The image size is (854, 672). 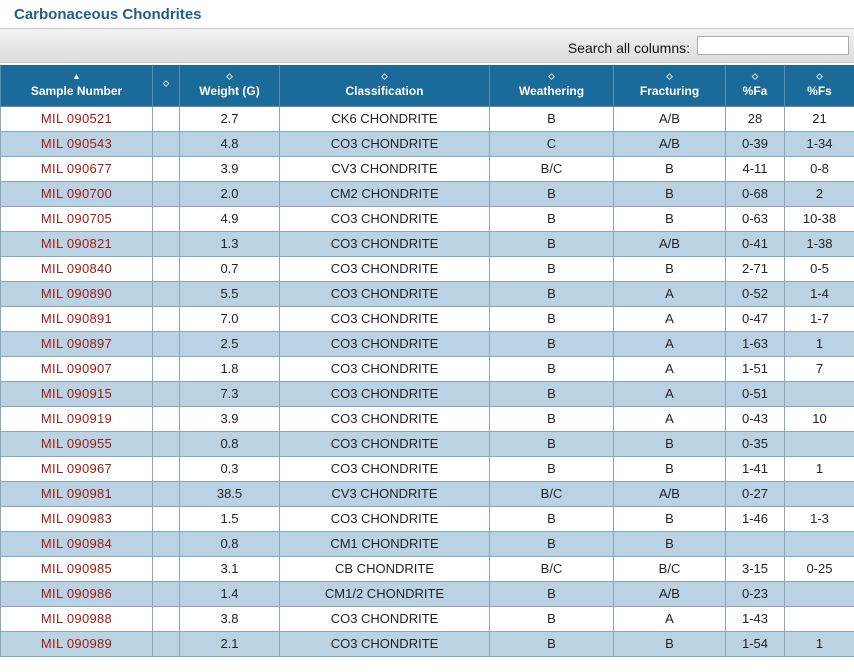 What do you see at coordinates (76, 91) in the screenshot?
I see `column-header-label: Sample Number` at bounding box center [76, 91].